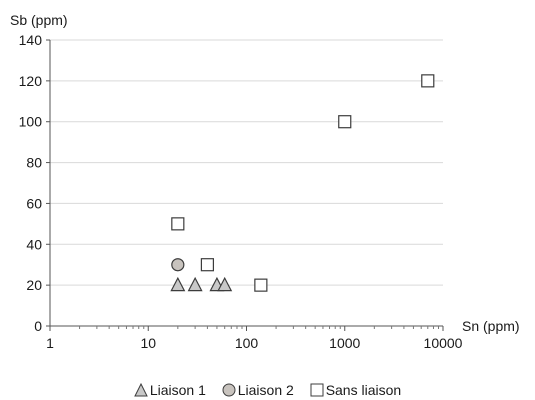 This screenshot has width=535, height=400. I want to click on y-tick-label: 20, so click(34, 285).